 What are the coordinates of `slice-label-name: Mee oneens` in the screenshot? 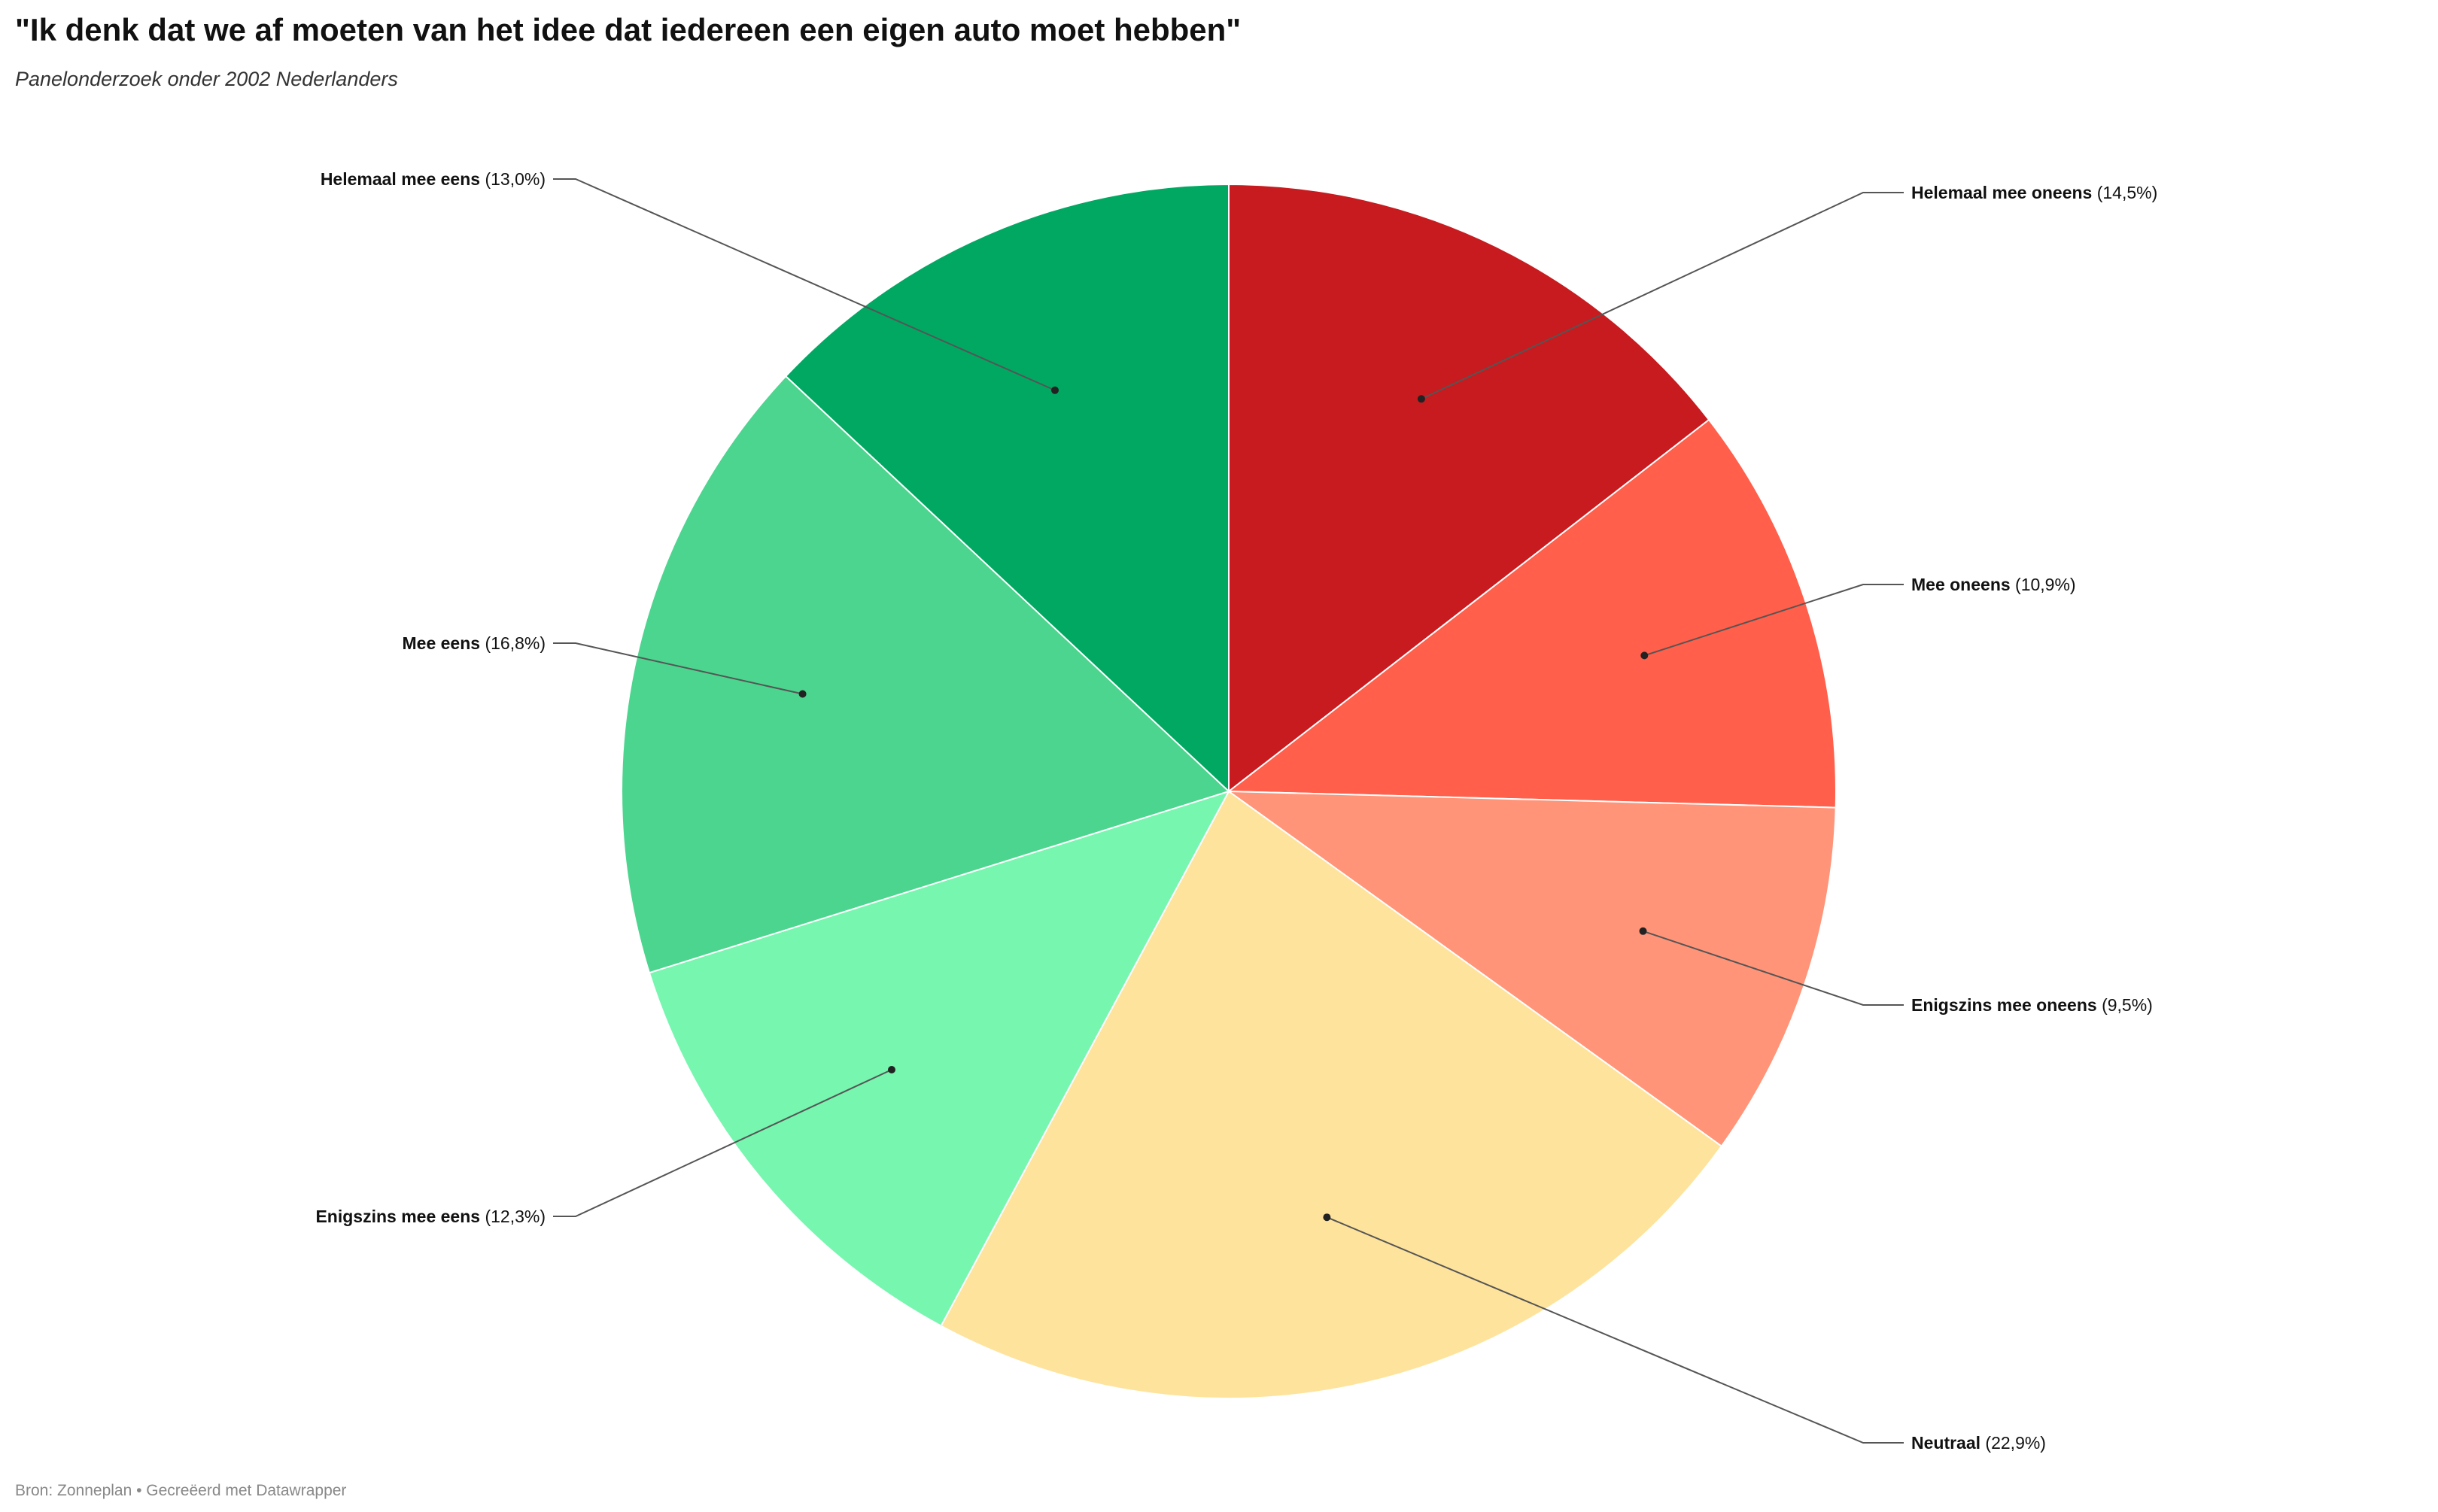 It's located at (1961, 584).